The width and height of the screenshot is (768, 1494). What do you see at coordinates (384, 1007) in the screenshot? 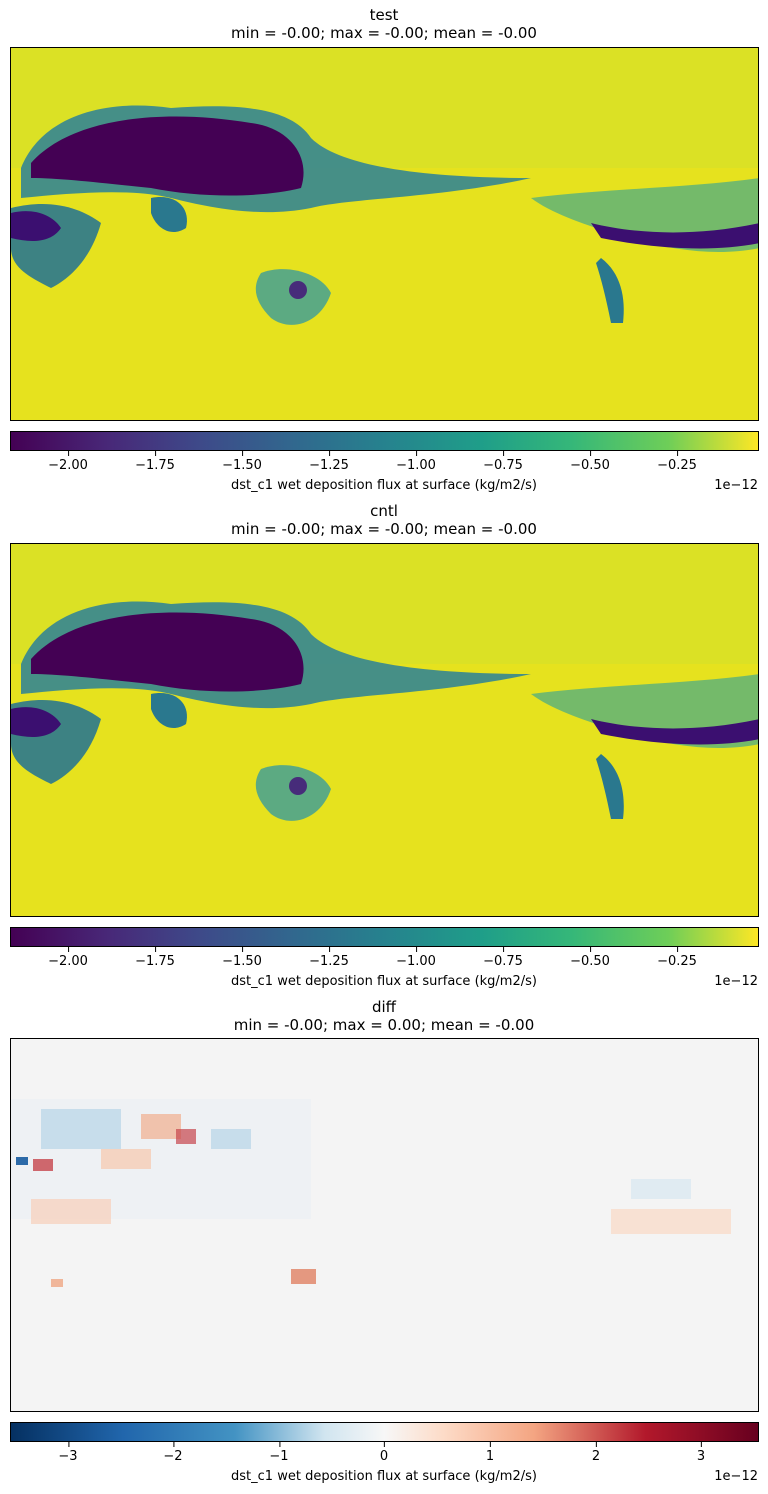
I see `panel-title-diff: diff` at bounding box center [384, 1007].